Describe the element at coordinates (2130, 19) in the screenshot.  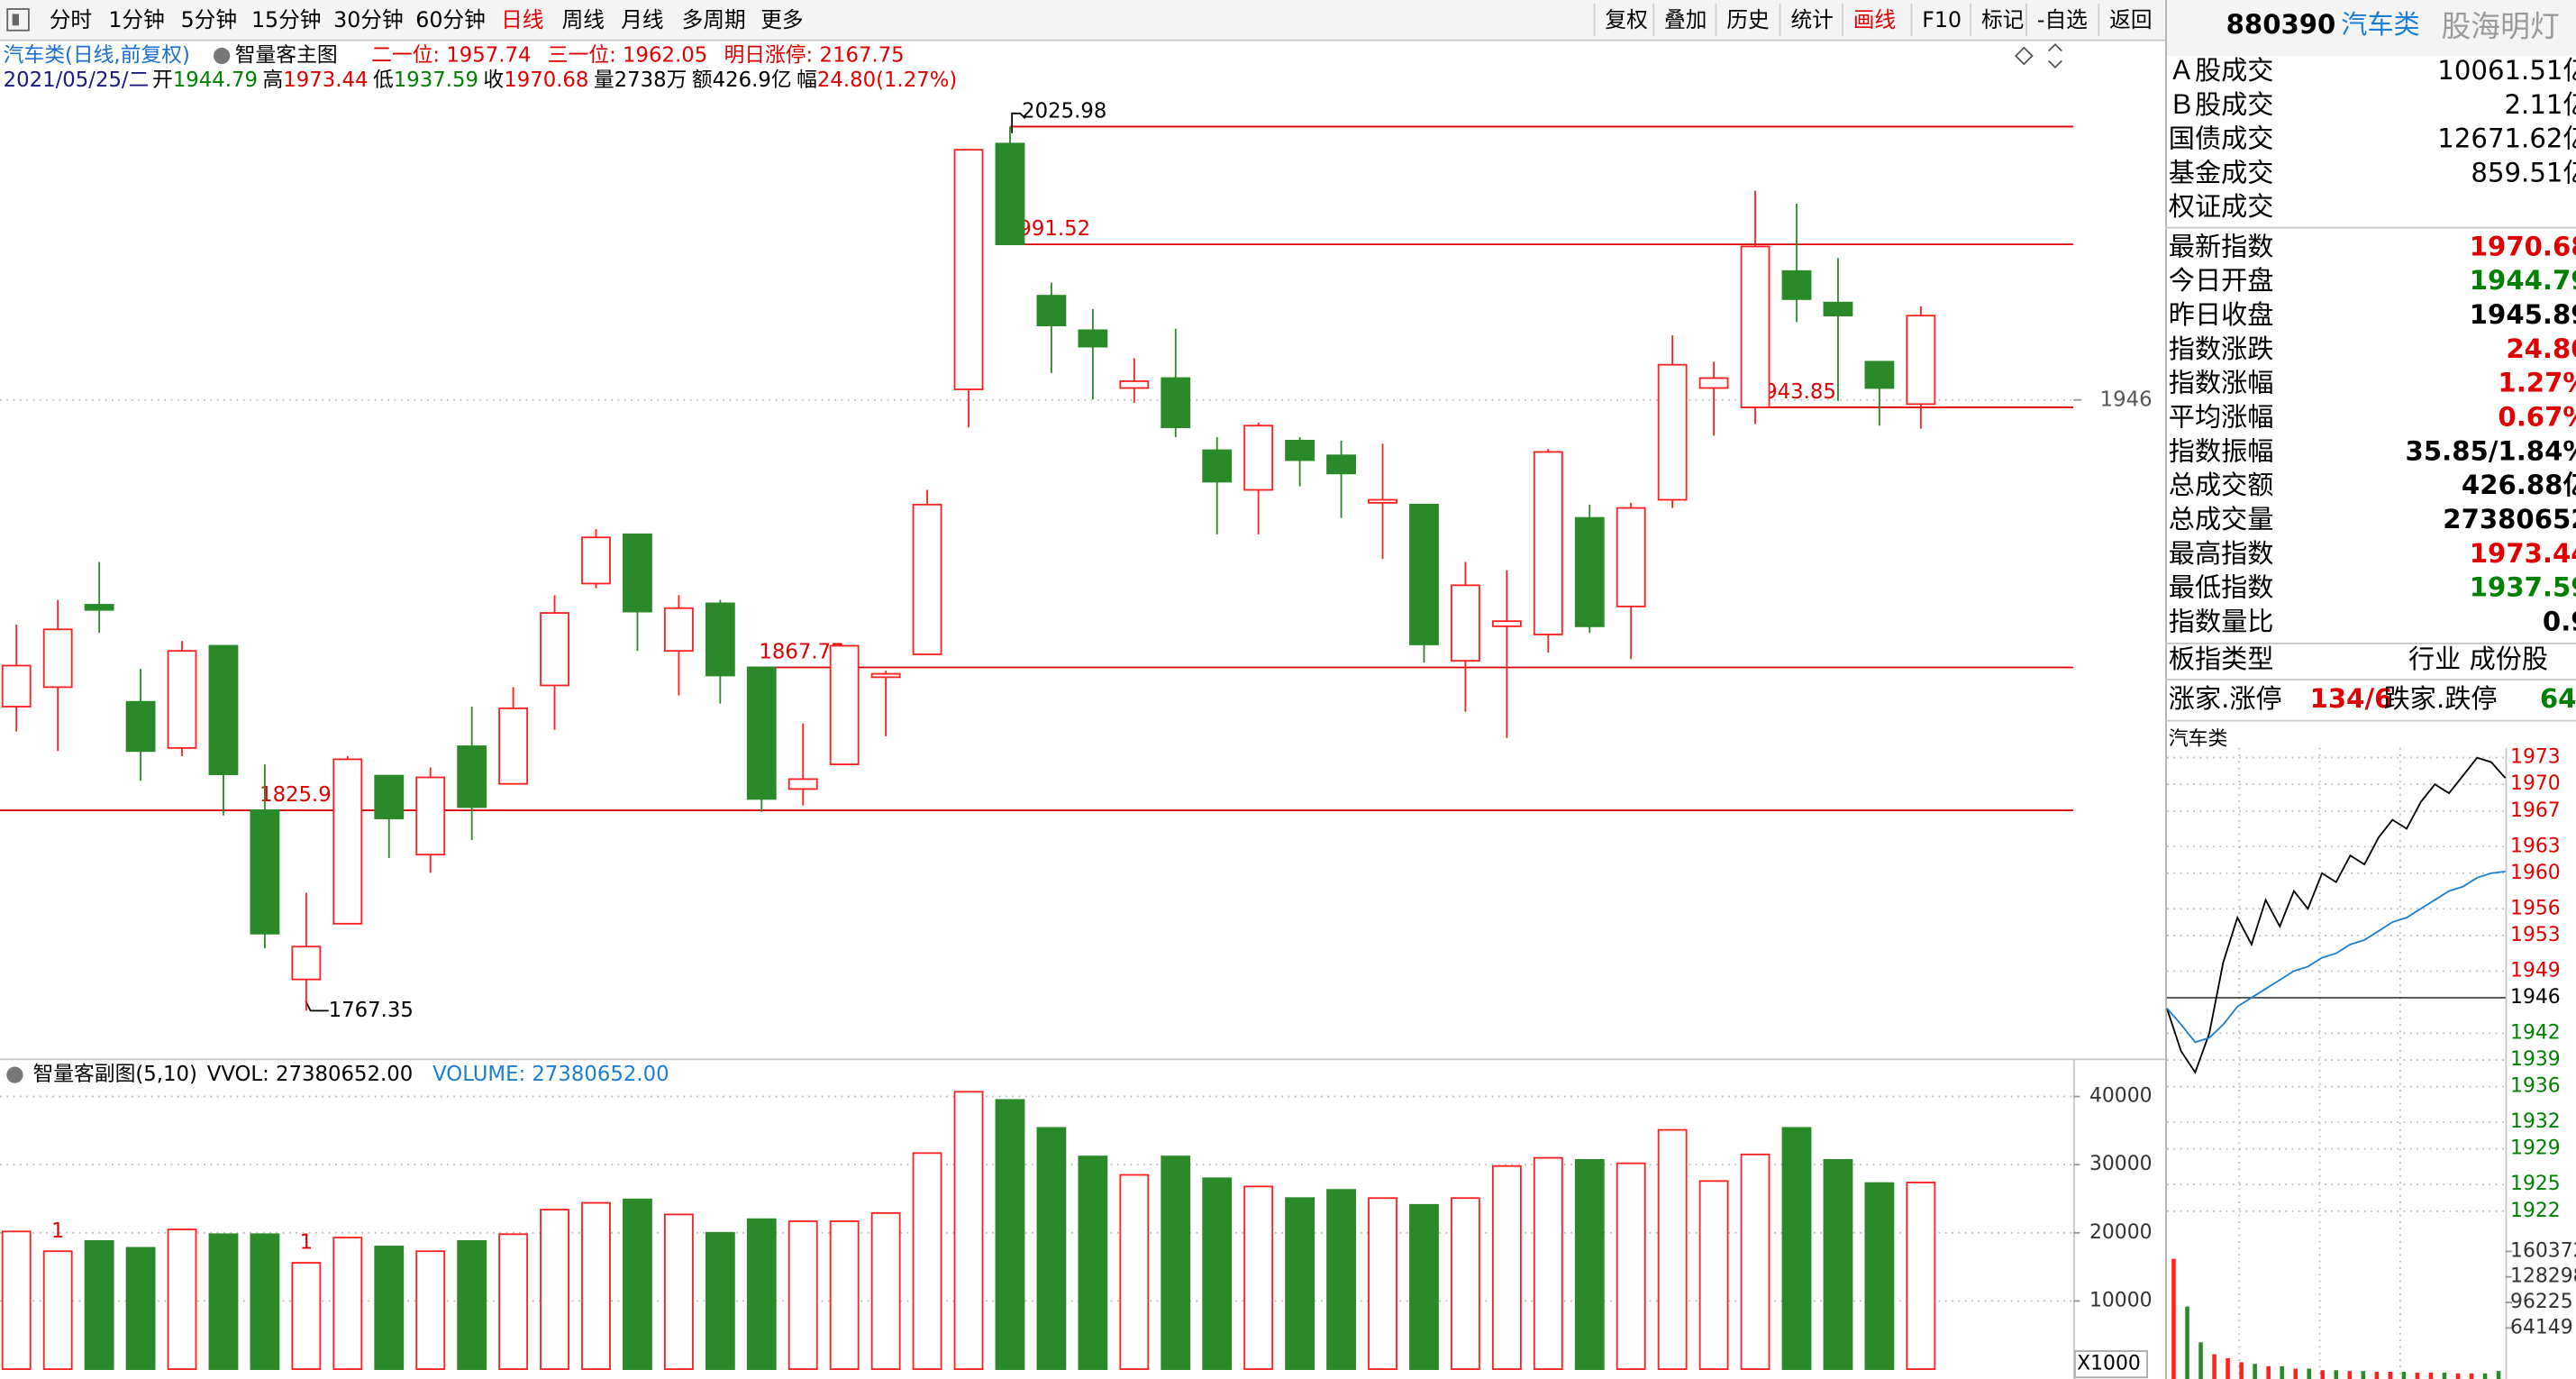
I see `tool-button: 返回` at that location.